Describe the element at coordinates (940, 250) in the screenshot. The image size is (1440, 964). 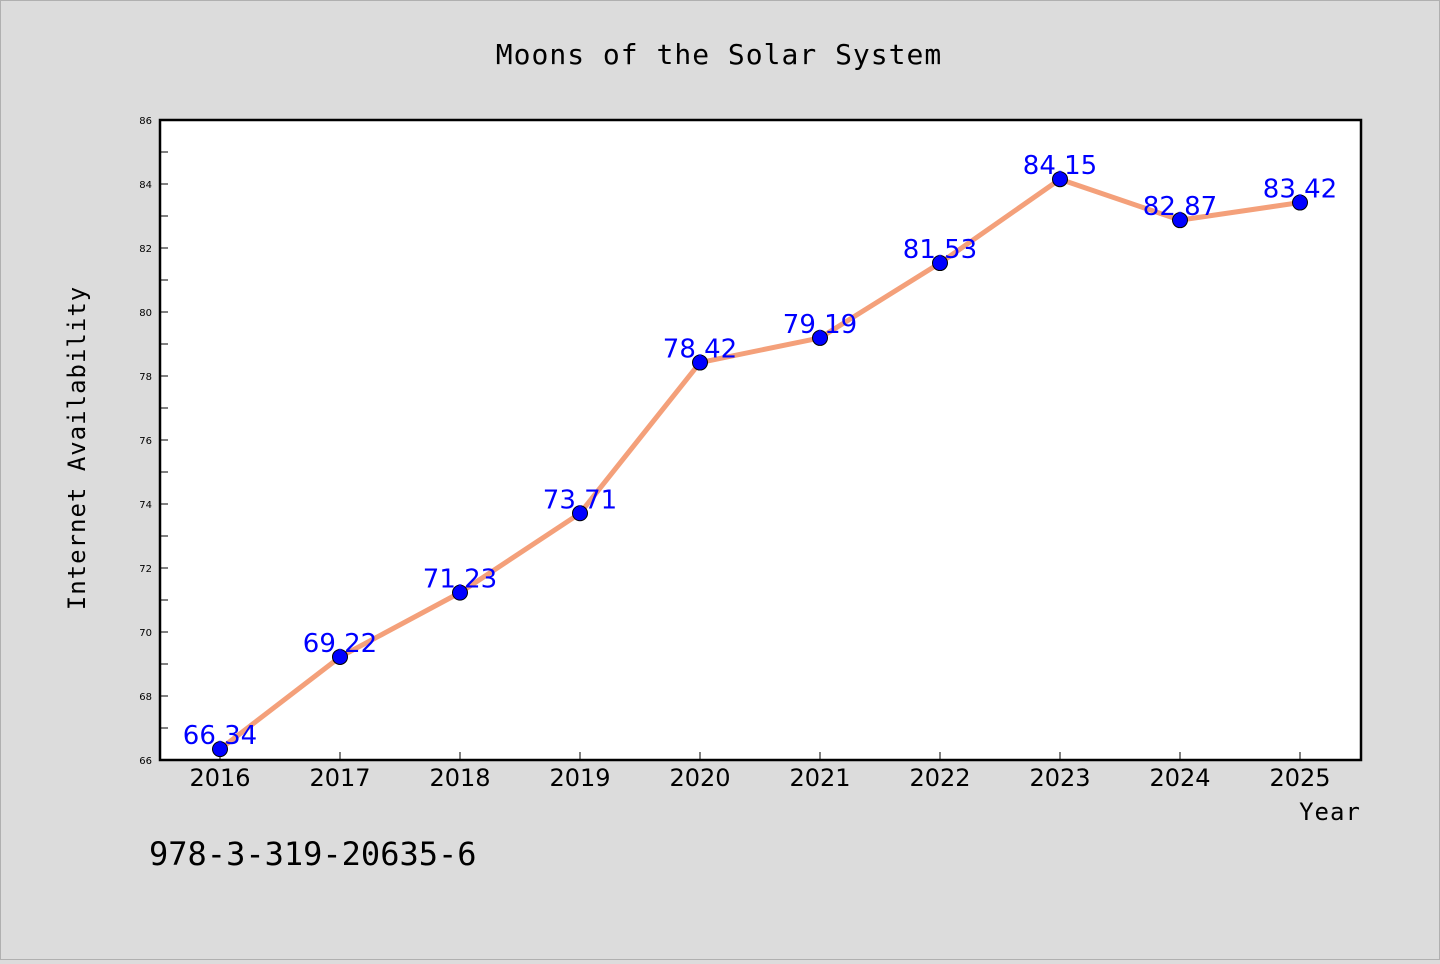
I see `data-label: 81.53` at that location.